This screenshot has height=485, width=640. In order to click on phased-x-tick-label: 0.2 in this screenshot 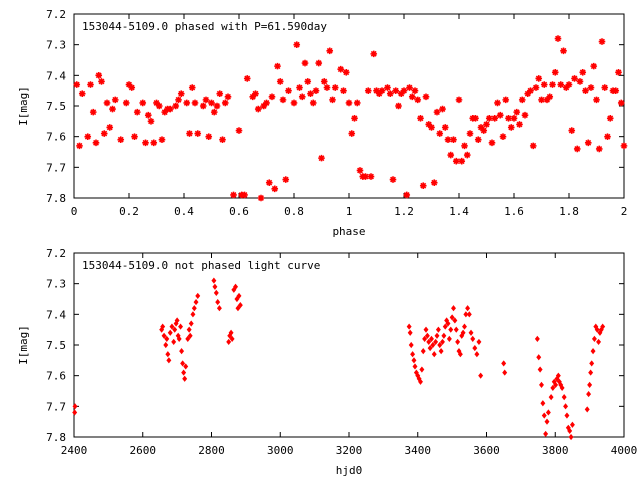, I will do `click(129, 211)`.